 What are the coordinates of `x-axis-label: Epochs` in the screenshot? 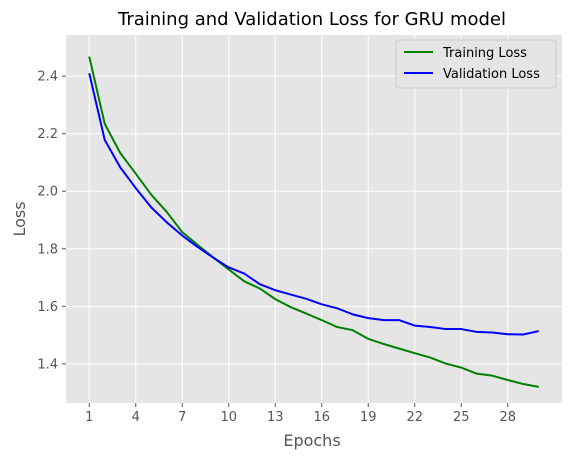 It's located at (311, 440).